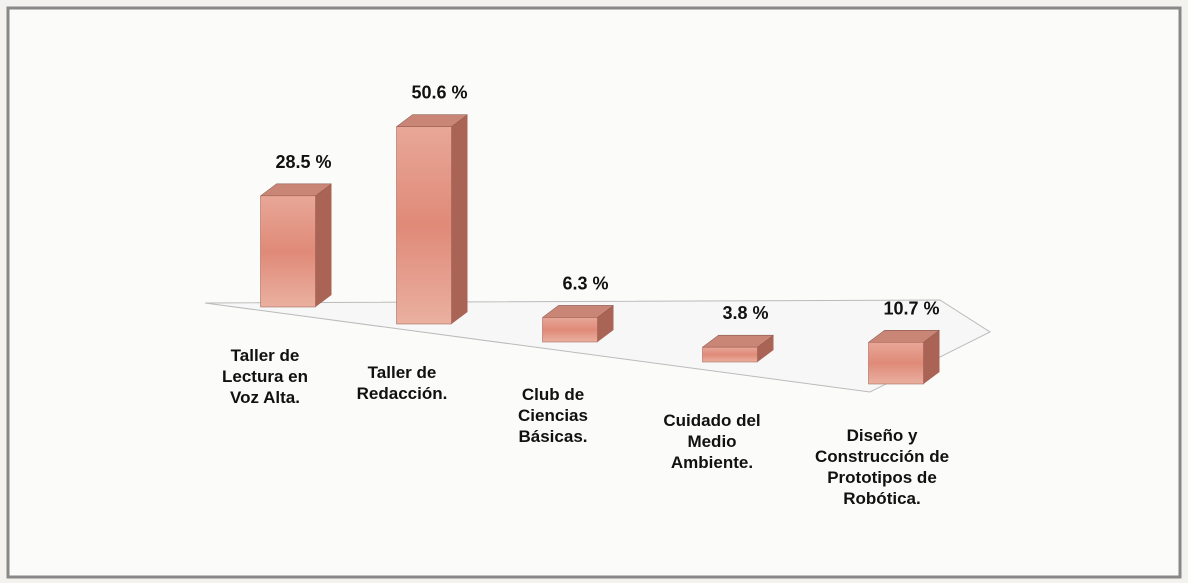  I want to click on value-label: 3.8 %, so click(745, 313).